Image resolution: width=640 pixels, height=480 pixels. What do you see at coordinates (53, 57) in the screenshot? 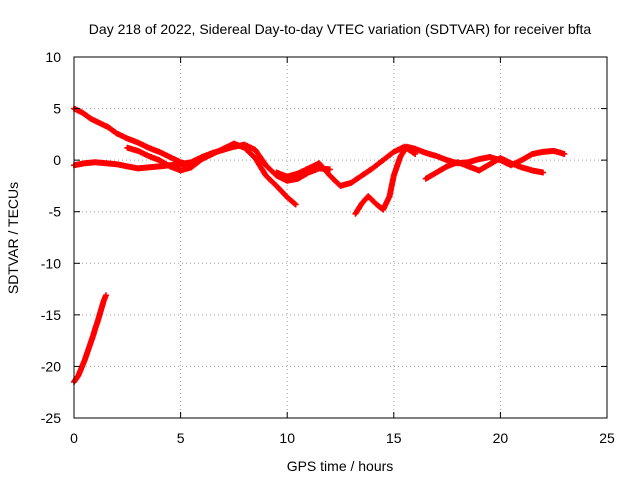
I see `y-tick-label: 10` at bounding box center [53, 57].